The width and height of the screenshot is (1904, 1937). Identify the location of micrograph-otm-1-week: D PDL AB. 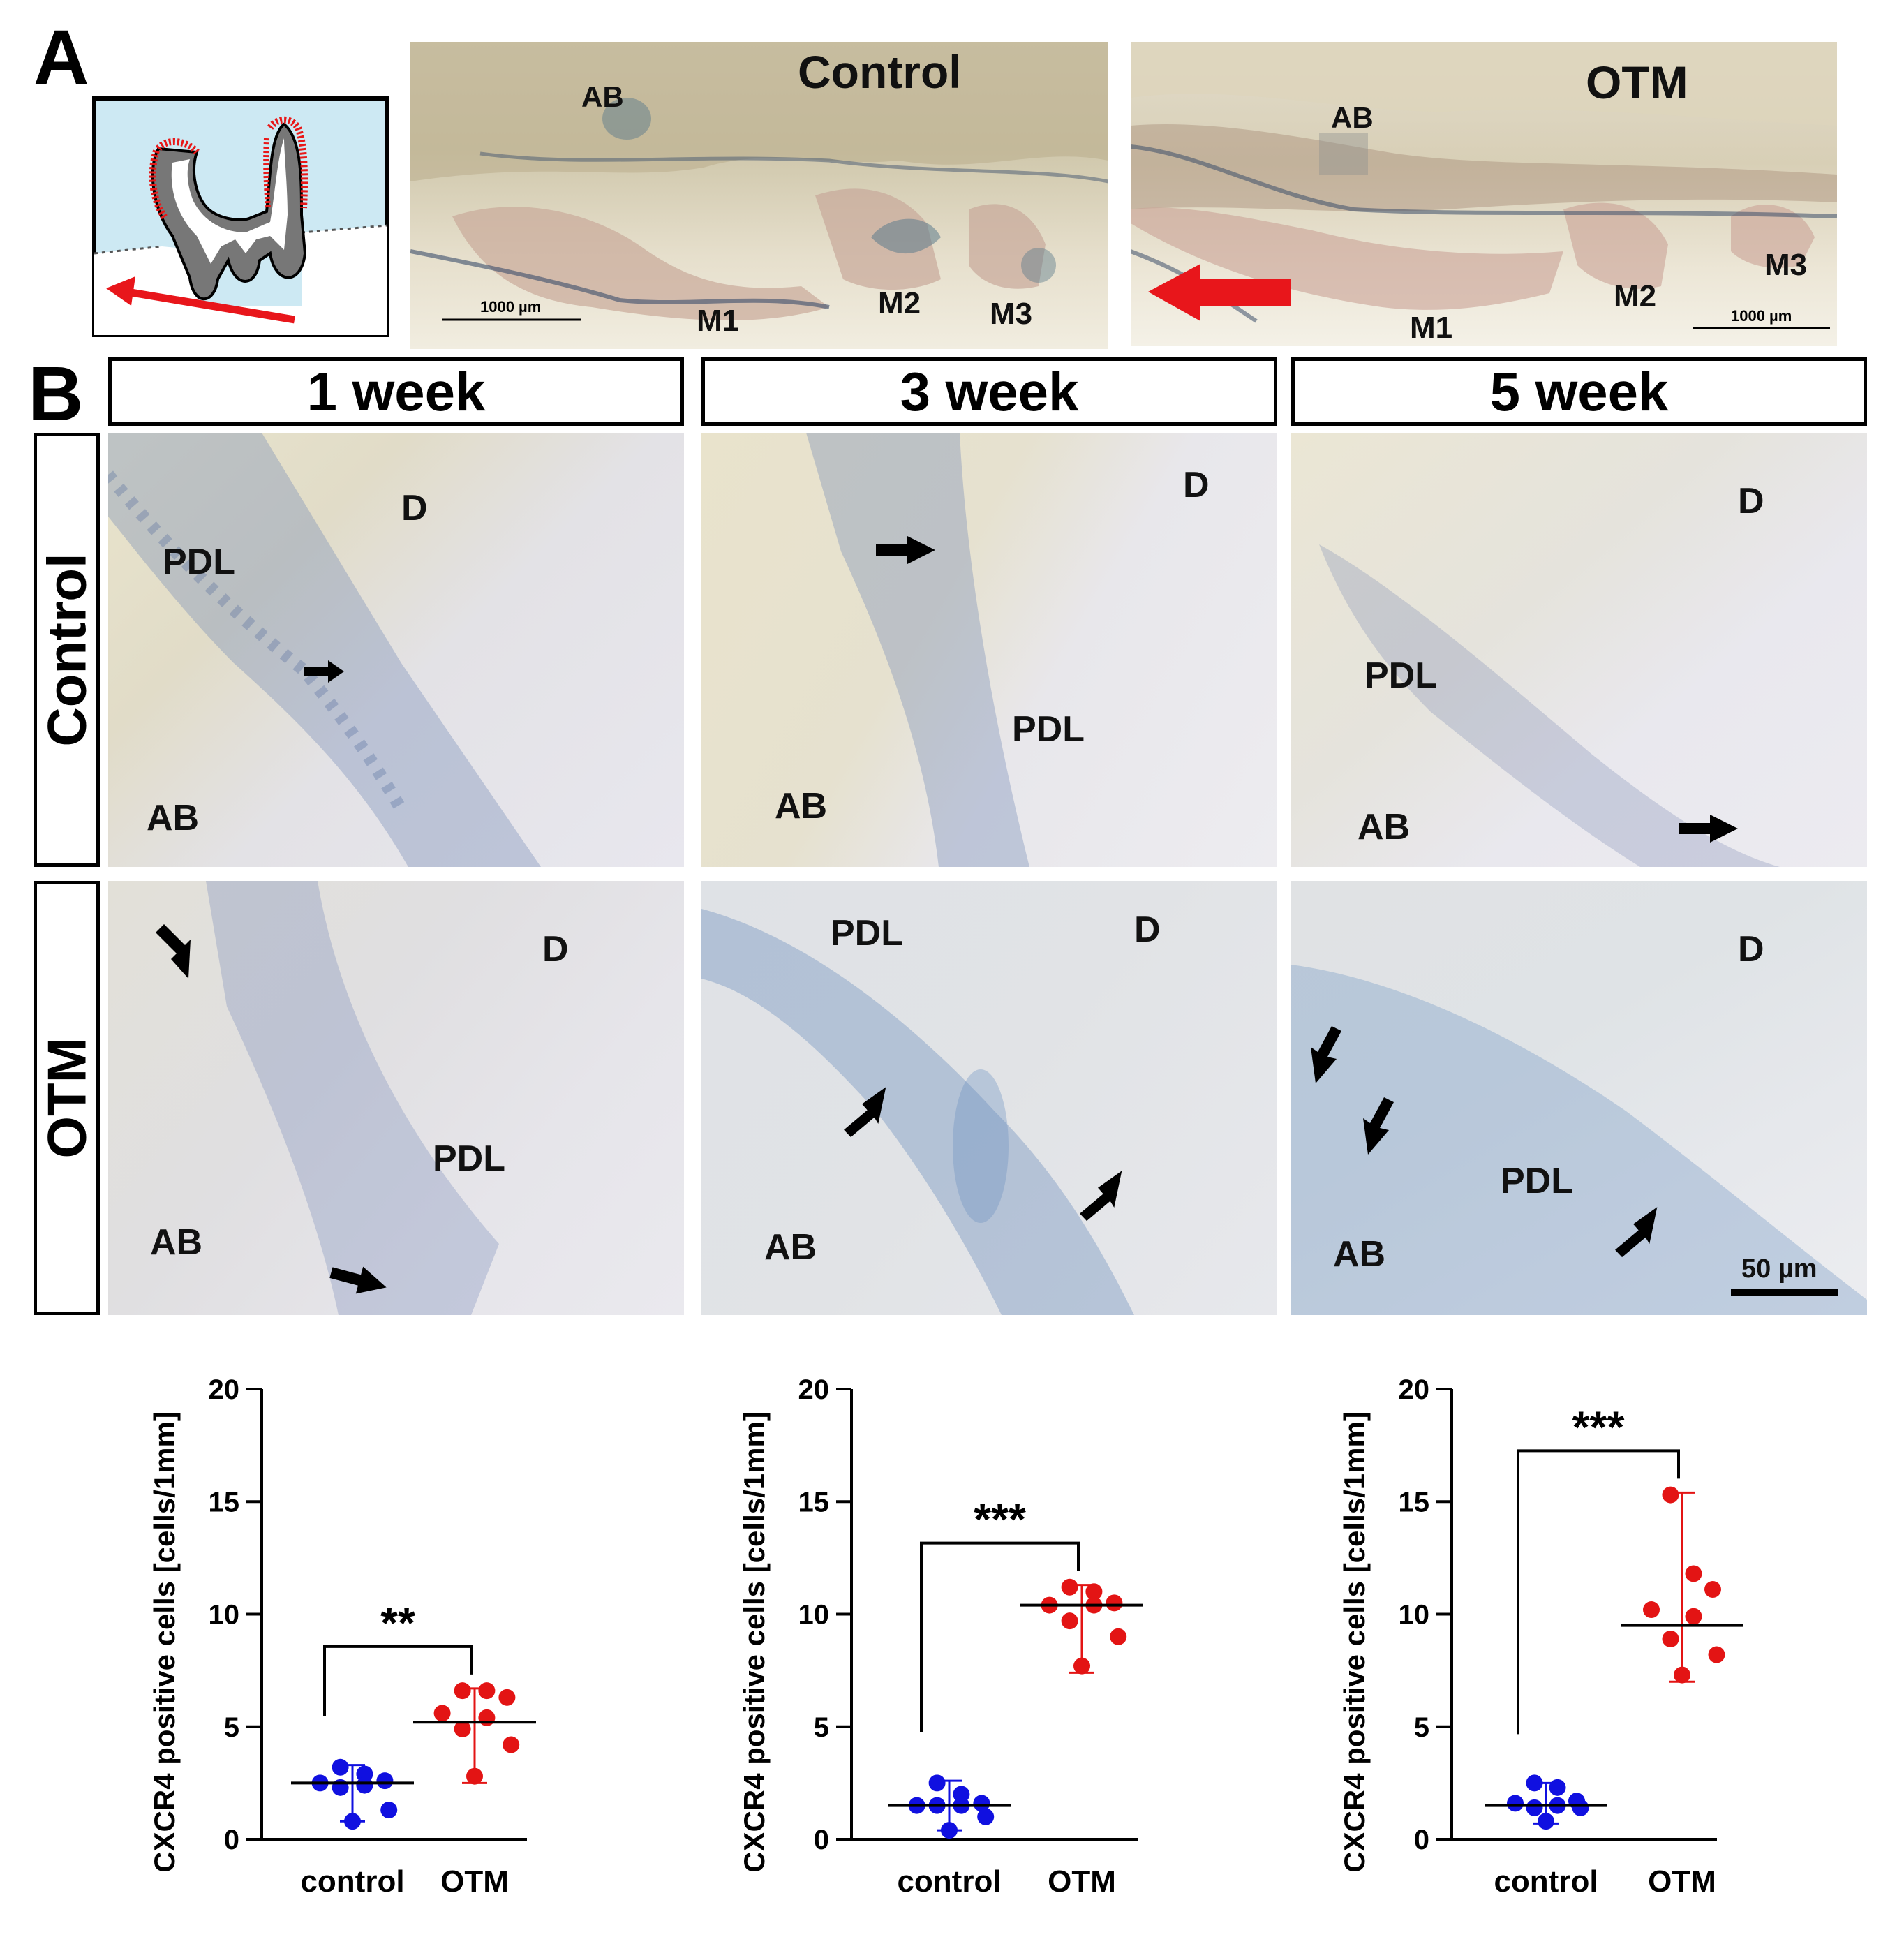
(396, 1098).